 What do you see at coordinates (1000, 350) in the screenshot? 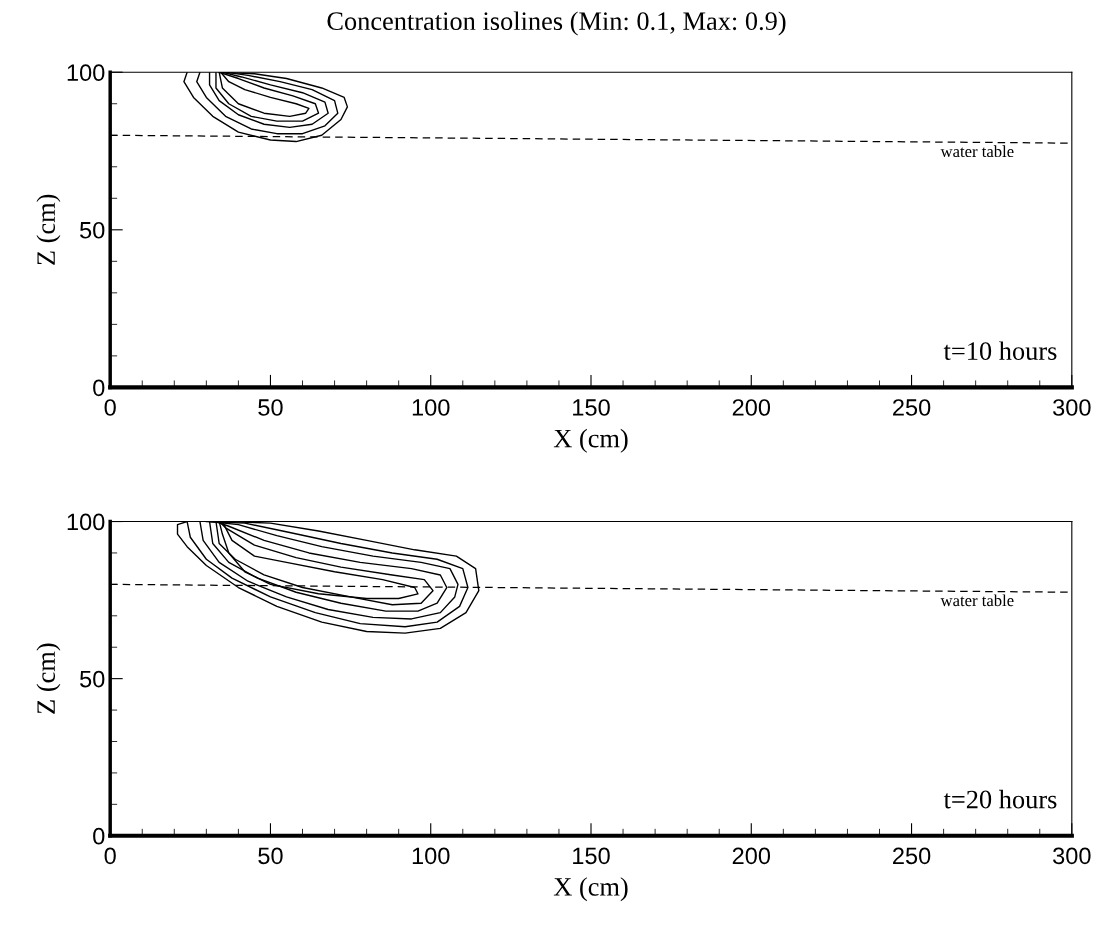
I see `annotation: t=10 hours` at bounding box center [1000, 350].